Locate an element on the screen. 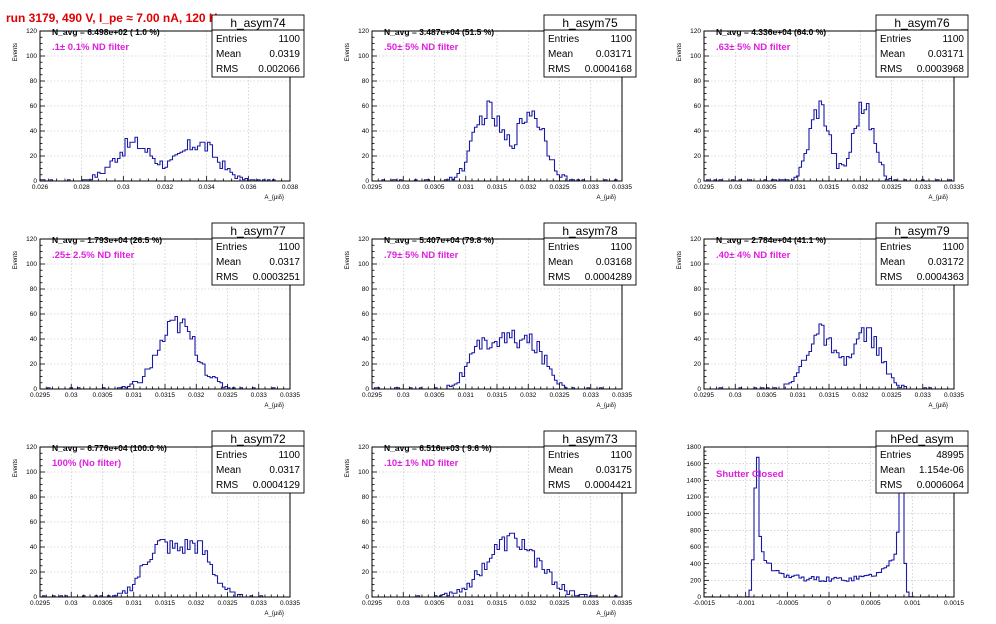 This screenshot has width=996, height=624. y-tick-label: 400 is located at coordinates (695, 564).